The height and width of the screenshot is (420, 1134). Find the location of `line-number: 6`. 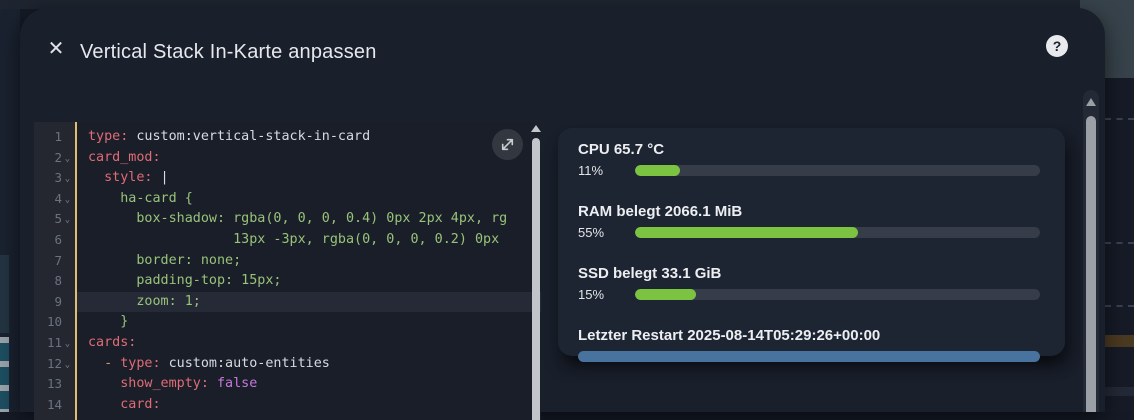

line-number: 6 is located at coordinates (58, 239).